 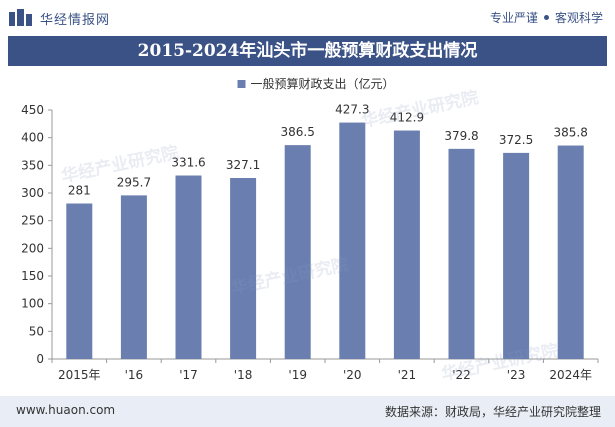 What do you see at coordinates (32, 165) in the screenshot?
I see `y-tick-label: 350` at bounding box center [32, 165].